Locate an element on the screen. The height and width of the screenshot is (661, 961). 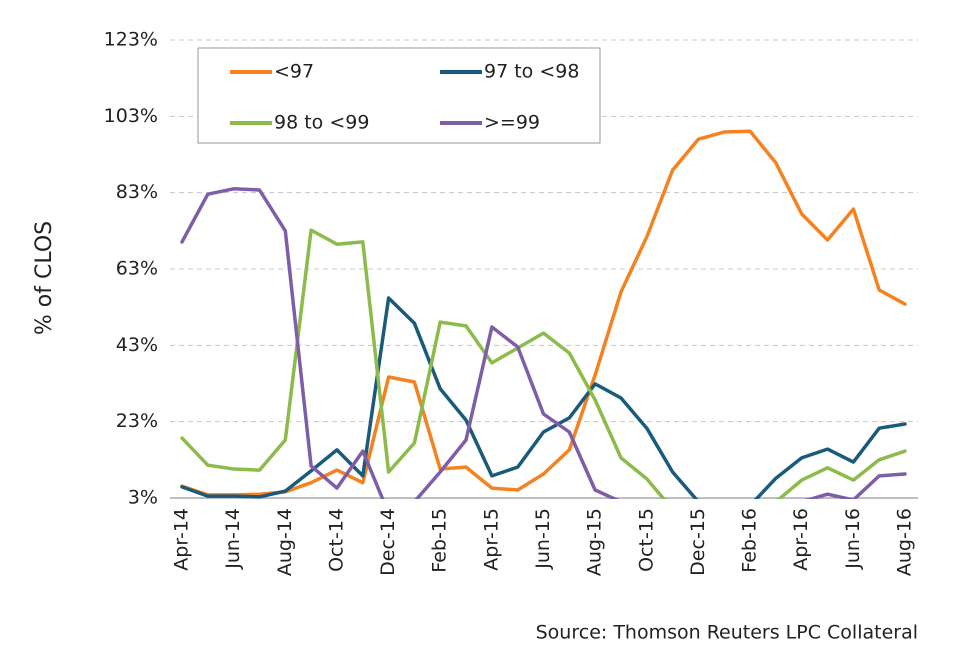
x-tick-label: Oct-14 is located at coordinates (336, 540).